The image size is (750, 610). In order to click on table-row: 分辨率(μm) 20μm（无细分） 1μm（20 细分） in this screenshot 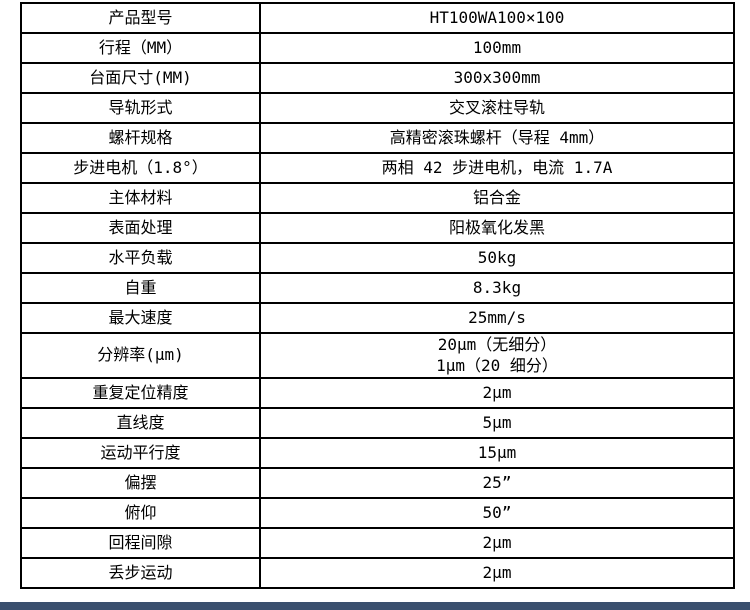, I will do `click(377, 355)`.